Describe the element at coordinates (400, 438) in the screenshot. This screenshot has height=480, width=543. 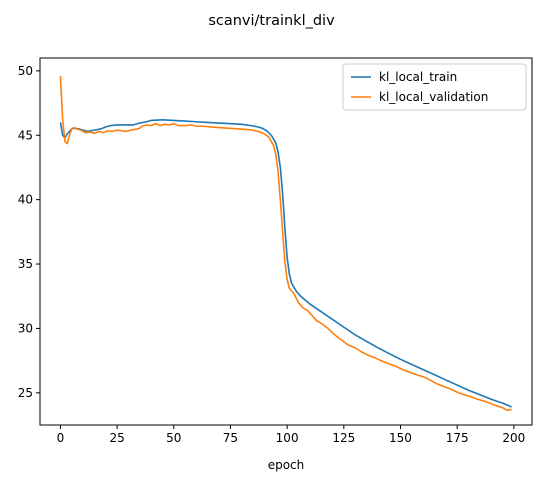
I see `x-tick-label: 150` at that location.